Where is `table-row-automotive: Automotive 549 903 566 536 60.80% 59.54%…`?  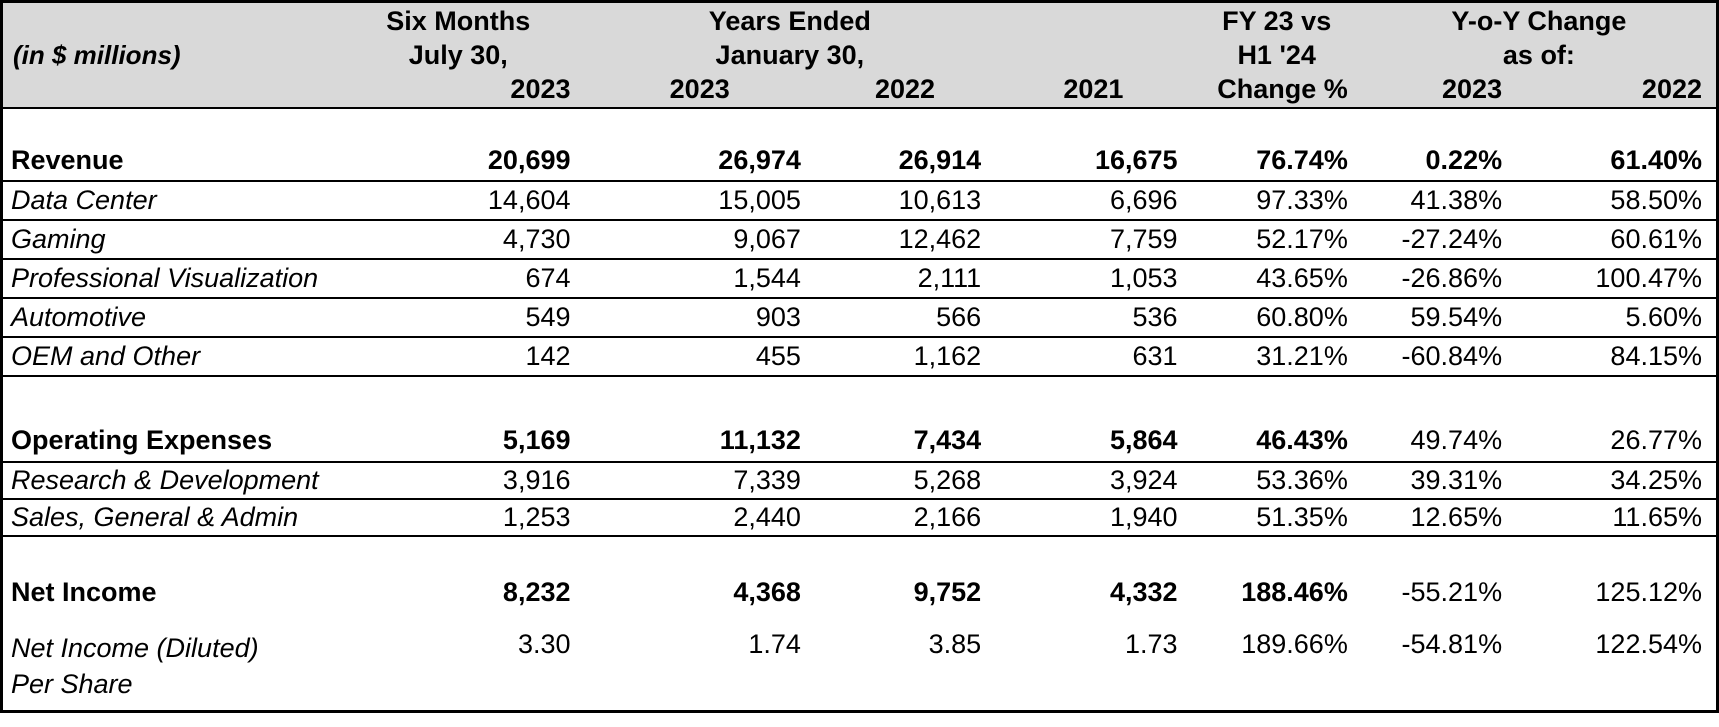
table-row-automotive: Automotive 549 903 566 536 60.80% 59.54%… is located at coordinates (859, 317).